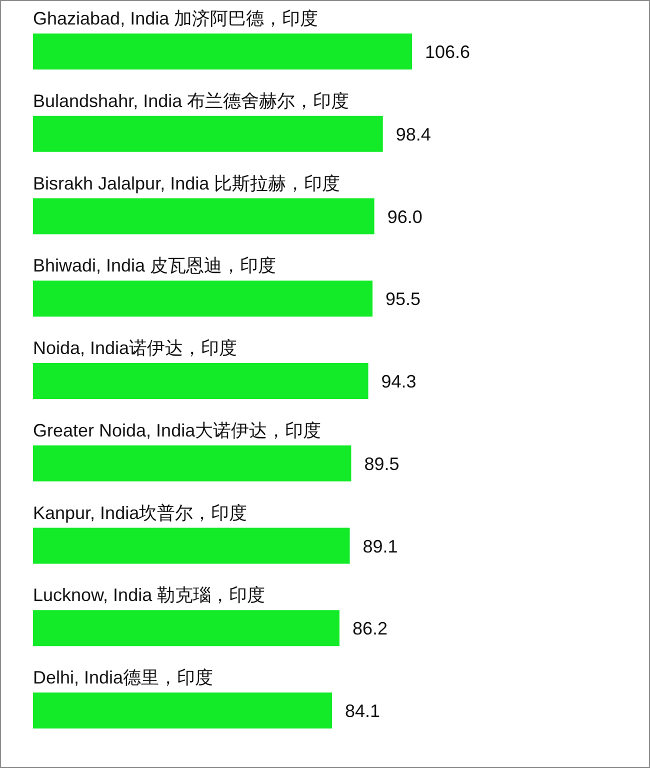 The width and height of the screenshot is (650, 768). What do you see at coordinates (413, 134) in the screenshot?
I see `data-label: 98.4` at bounding box center [413, 134].